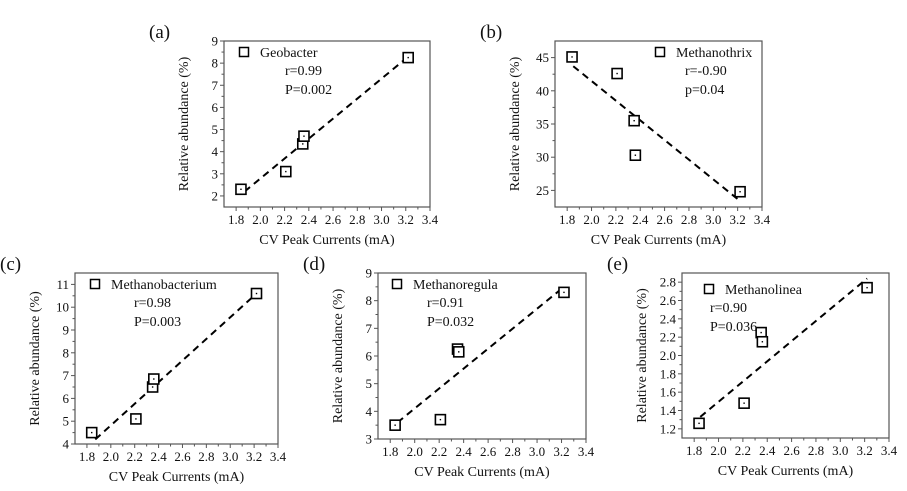 Image resolution: width=907 pixels, height=491 pixels. I want to click on panel-label: (e), so click(617, 264).